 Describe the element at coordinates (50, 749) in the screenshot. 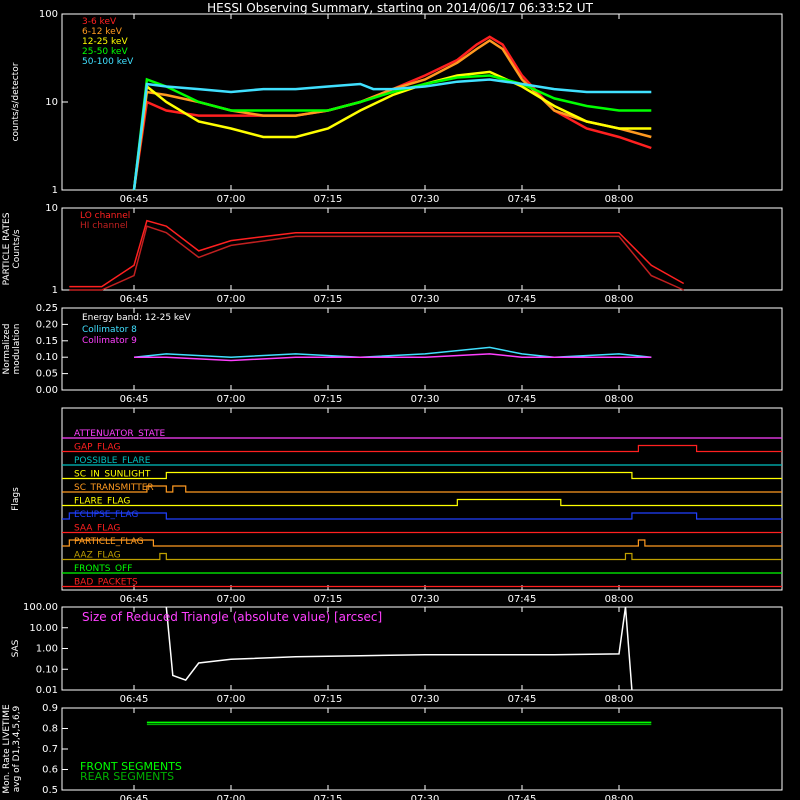

I see `y-tick-label: 0.7` at that location.